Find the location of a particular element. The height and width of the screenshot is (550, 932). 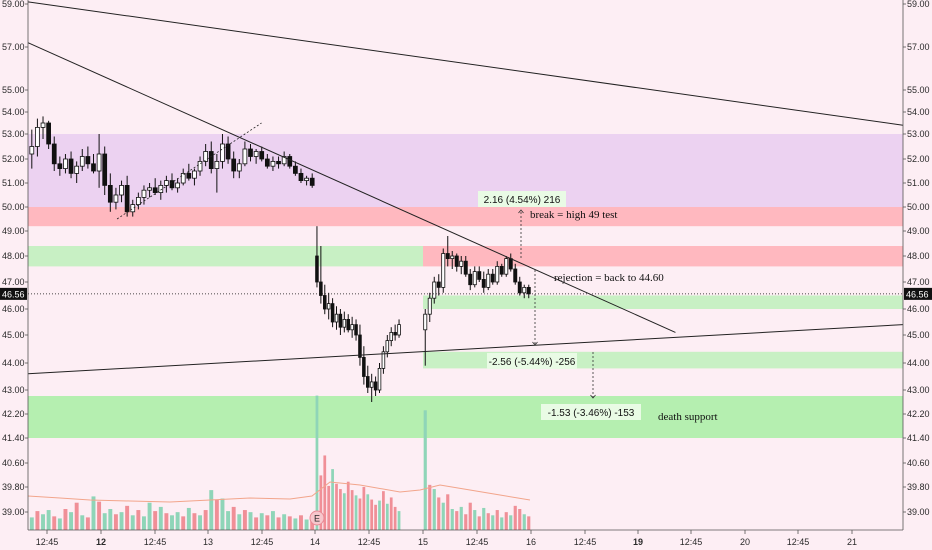

right-y-tick-label: 39.80 is located at coordinates (918, 487).